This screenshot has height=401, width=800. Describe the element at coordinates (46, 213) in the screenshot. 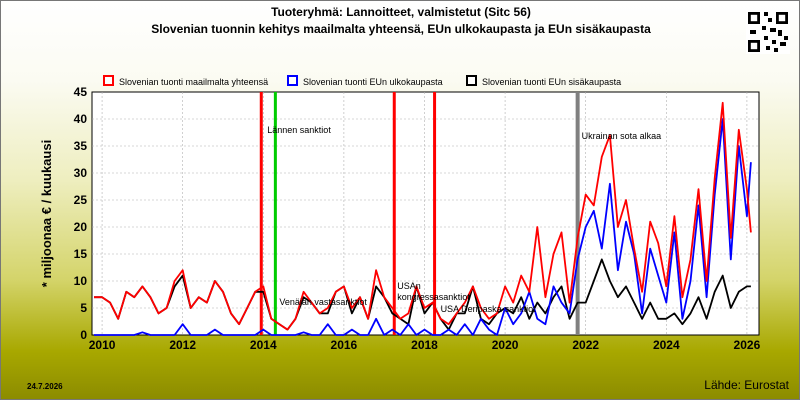

I see `y-axis-label: * miljoonaa € / kuukausi` at that location.